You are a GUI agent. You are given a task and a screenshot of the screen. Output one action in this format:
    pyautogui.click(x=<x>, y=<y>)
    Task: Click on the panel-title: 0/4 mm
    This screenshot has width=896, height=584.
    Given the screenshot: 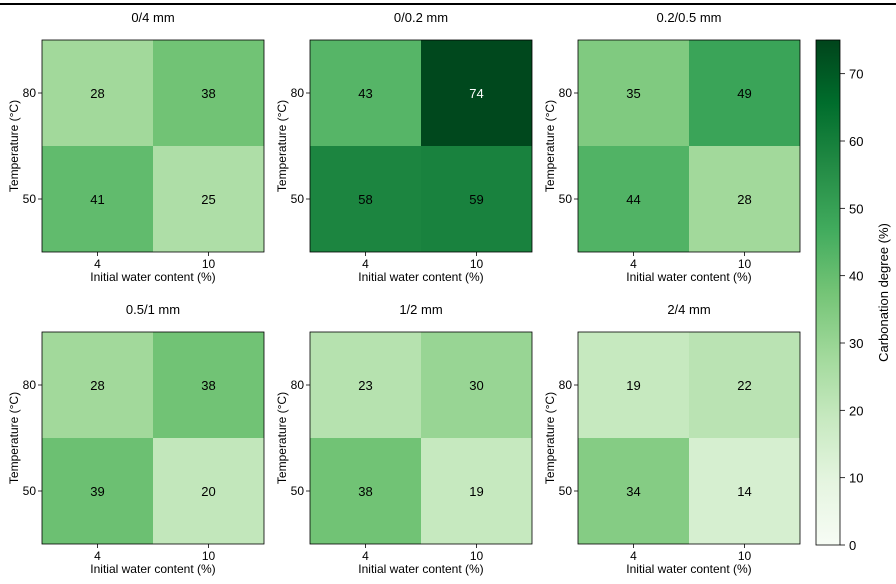 What is the action you would take?
    pyautogui.click(x=152, y=17)
    